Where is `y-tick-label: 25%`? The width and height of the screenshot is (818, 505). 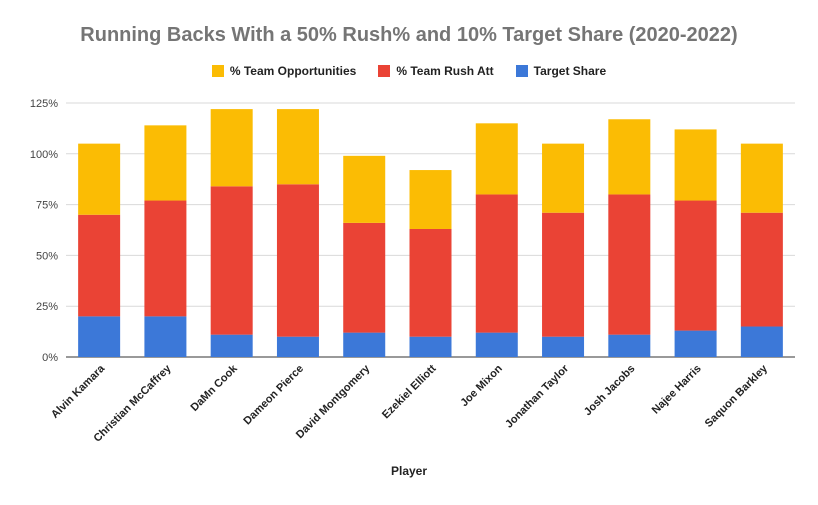
y-tick-label: 25% is located at coordinates (47, 307).